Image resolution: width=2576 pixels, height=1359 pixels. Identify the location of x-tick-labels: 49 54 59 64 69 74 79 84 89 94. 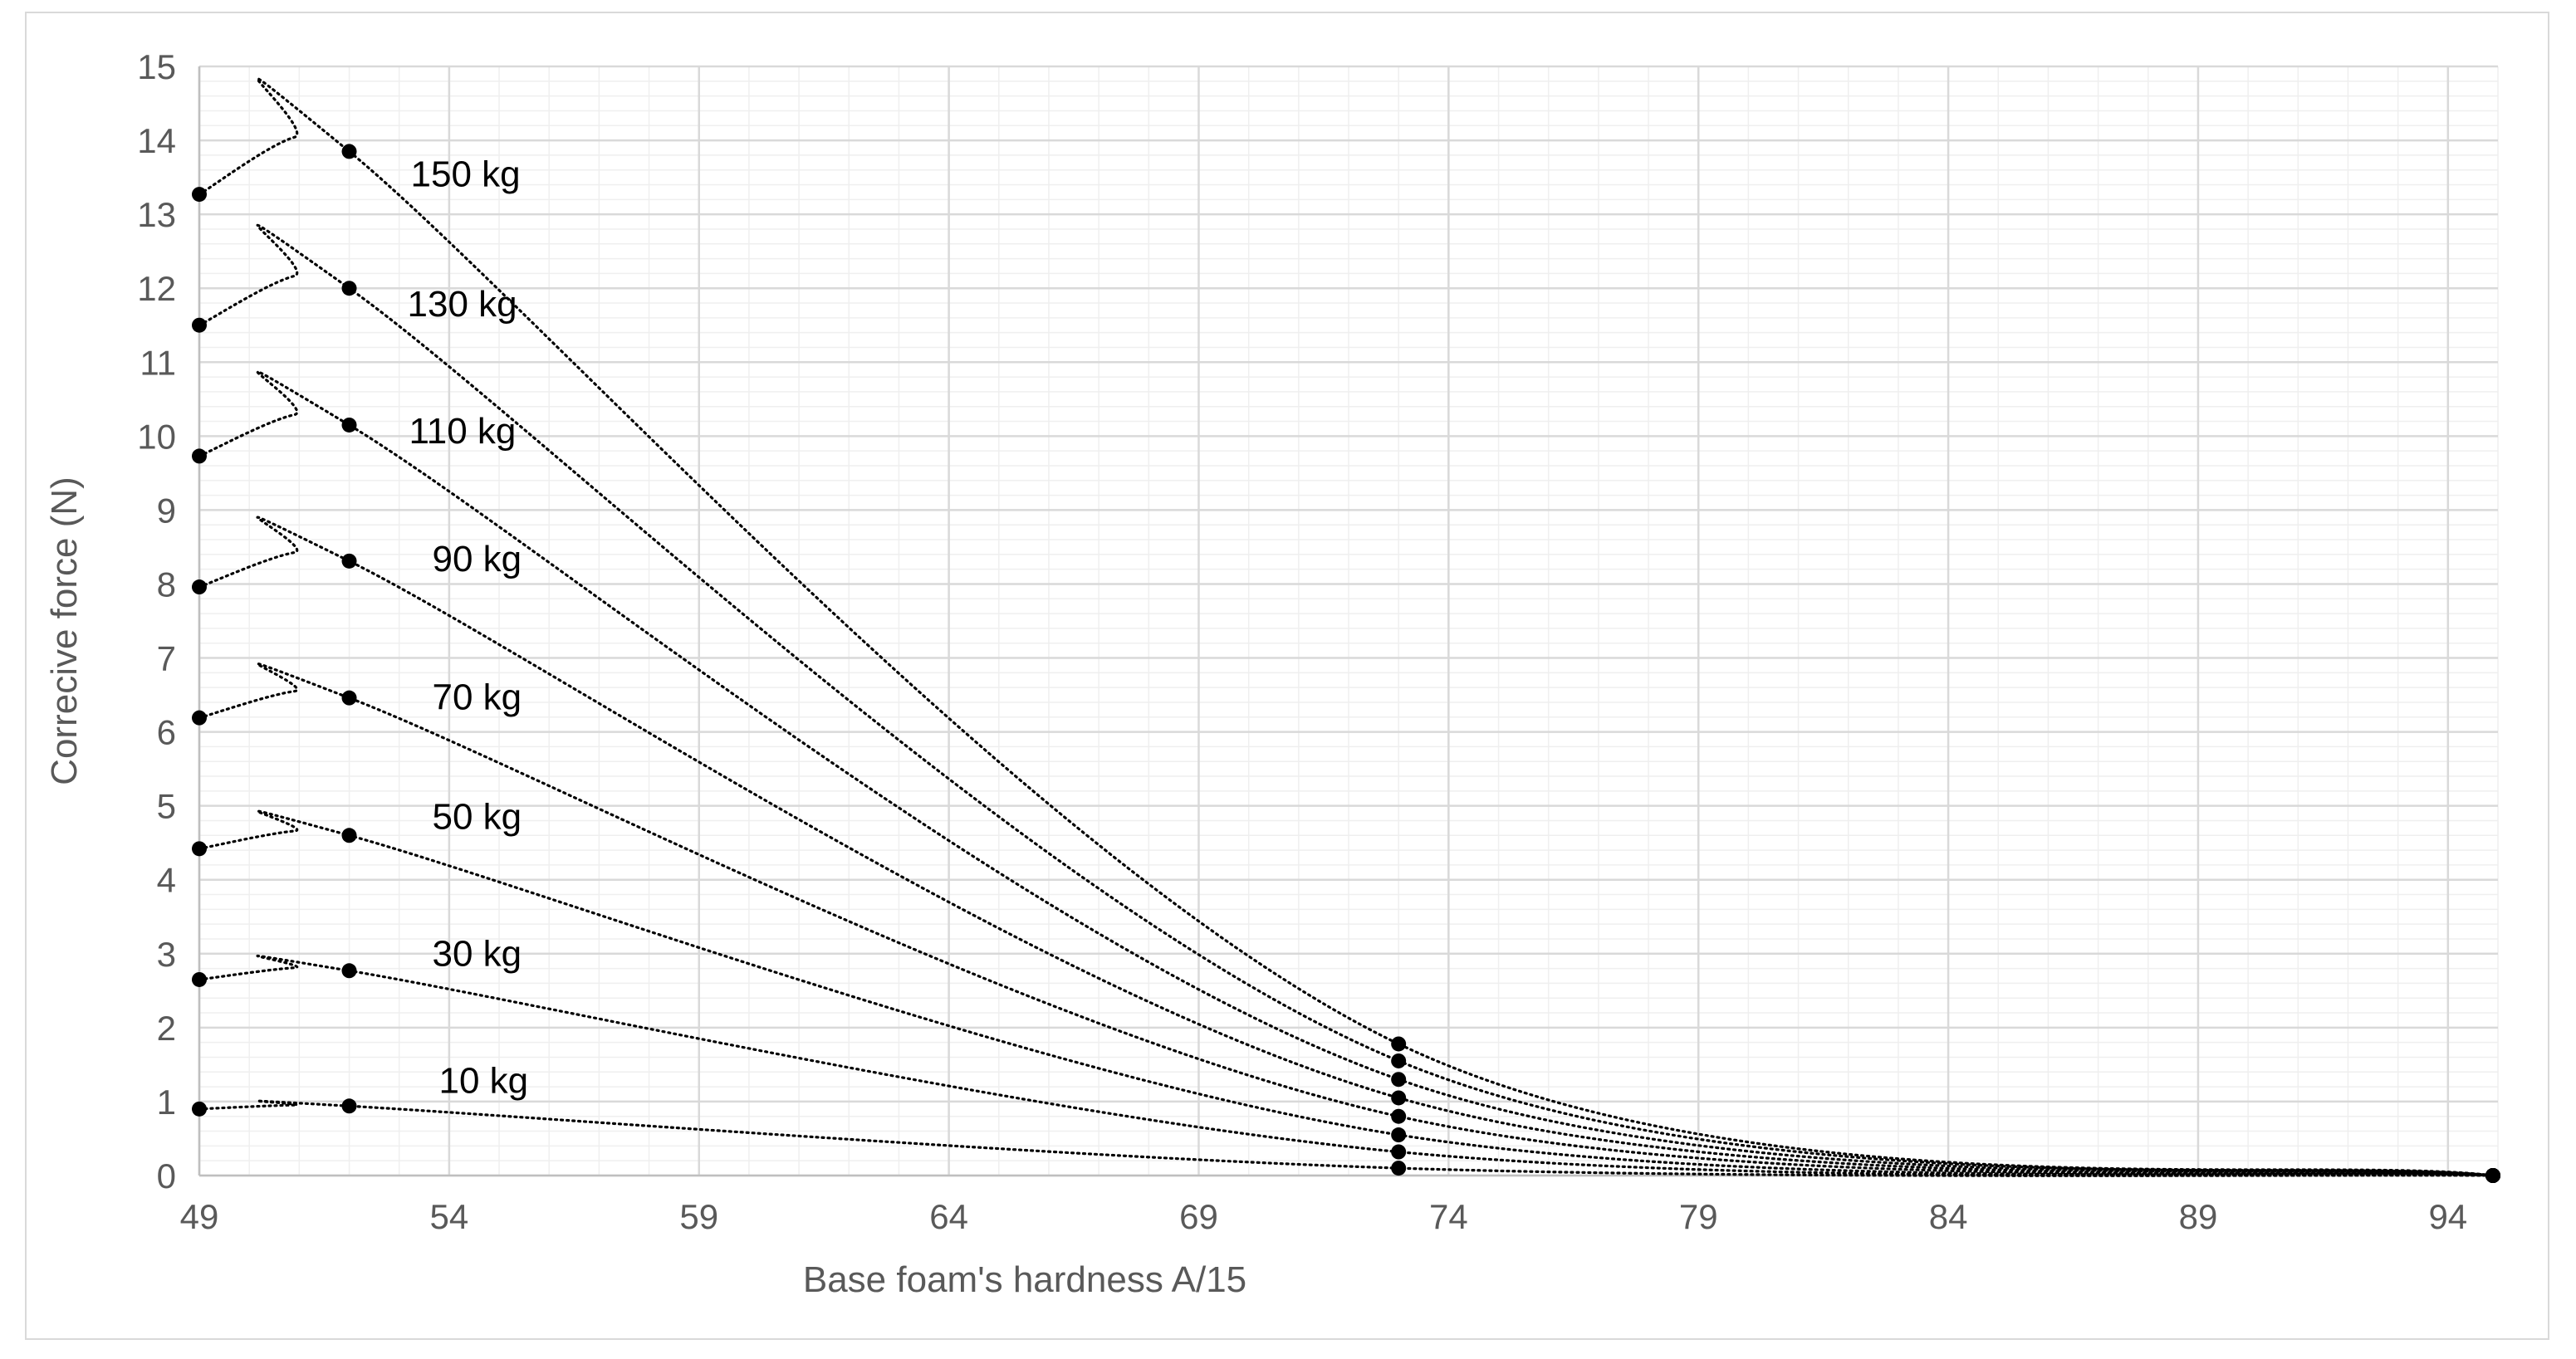
(1324, 1216).